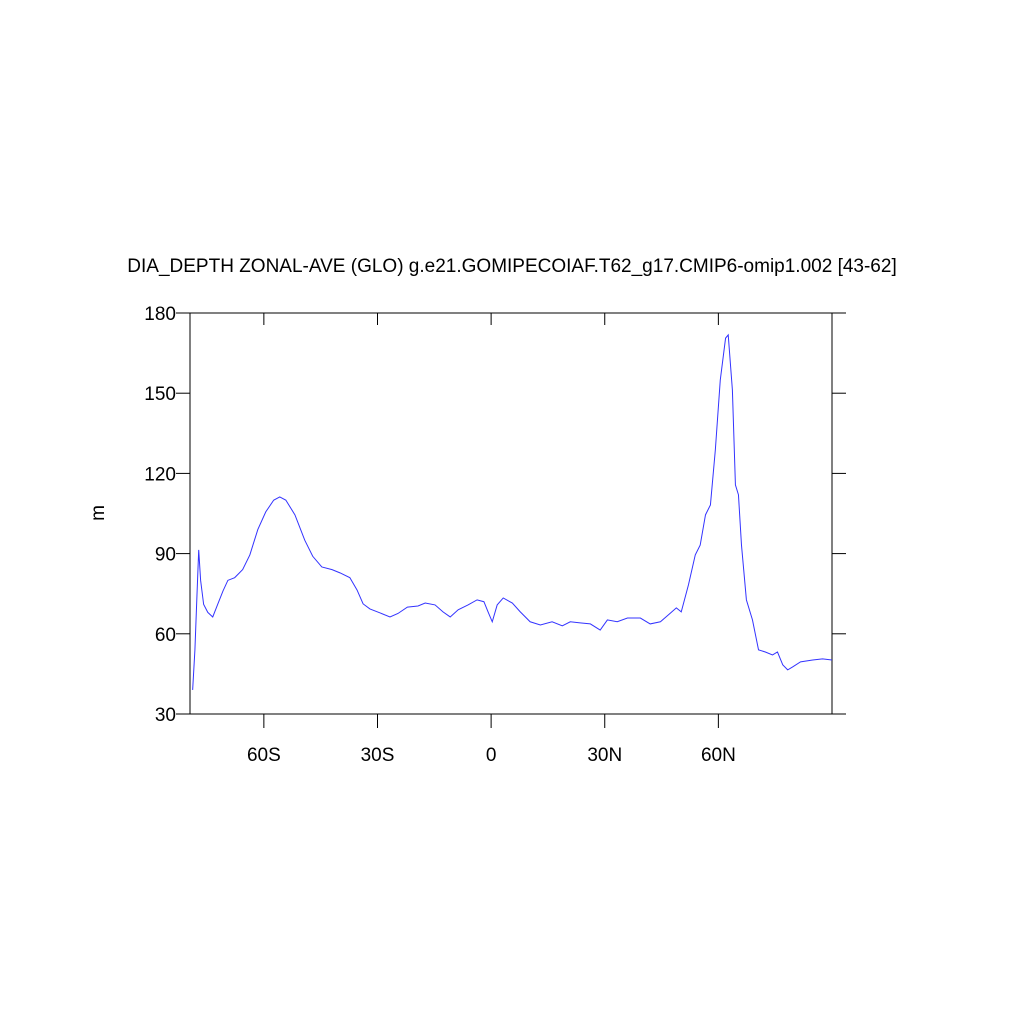 The image size is (1024, 1024). What do you see at coordinates (160, 474) in the screenshot?
I see `y-tick-label: 120` at bounding box center [160, 474].